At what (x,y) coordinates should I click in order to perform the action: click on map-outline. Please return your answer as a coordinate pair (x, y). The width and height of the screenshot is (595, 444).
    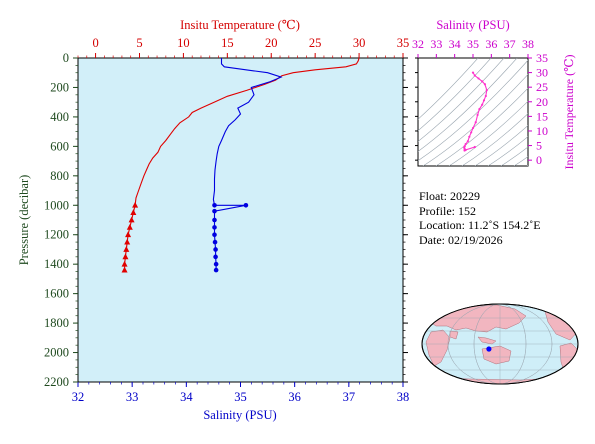
    Looking at the image, I should click on (500, 344).